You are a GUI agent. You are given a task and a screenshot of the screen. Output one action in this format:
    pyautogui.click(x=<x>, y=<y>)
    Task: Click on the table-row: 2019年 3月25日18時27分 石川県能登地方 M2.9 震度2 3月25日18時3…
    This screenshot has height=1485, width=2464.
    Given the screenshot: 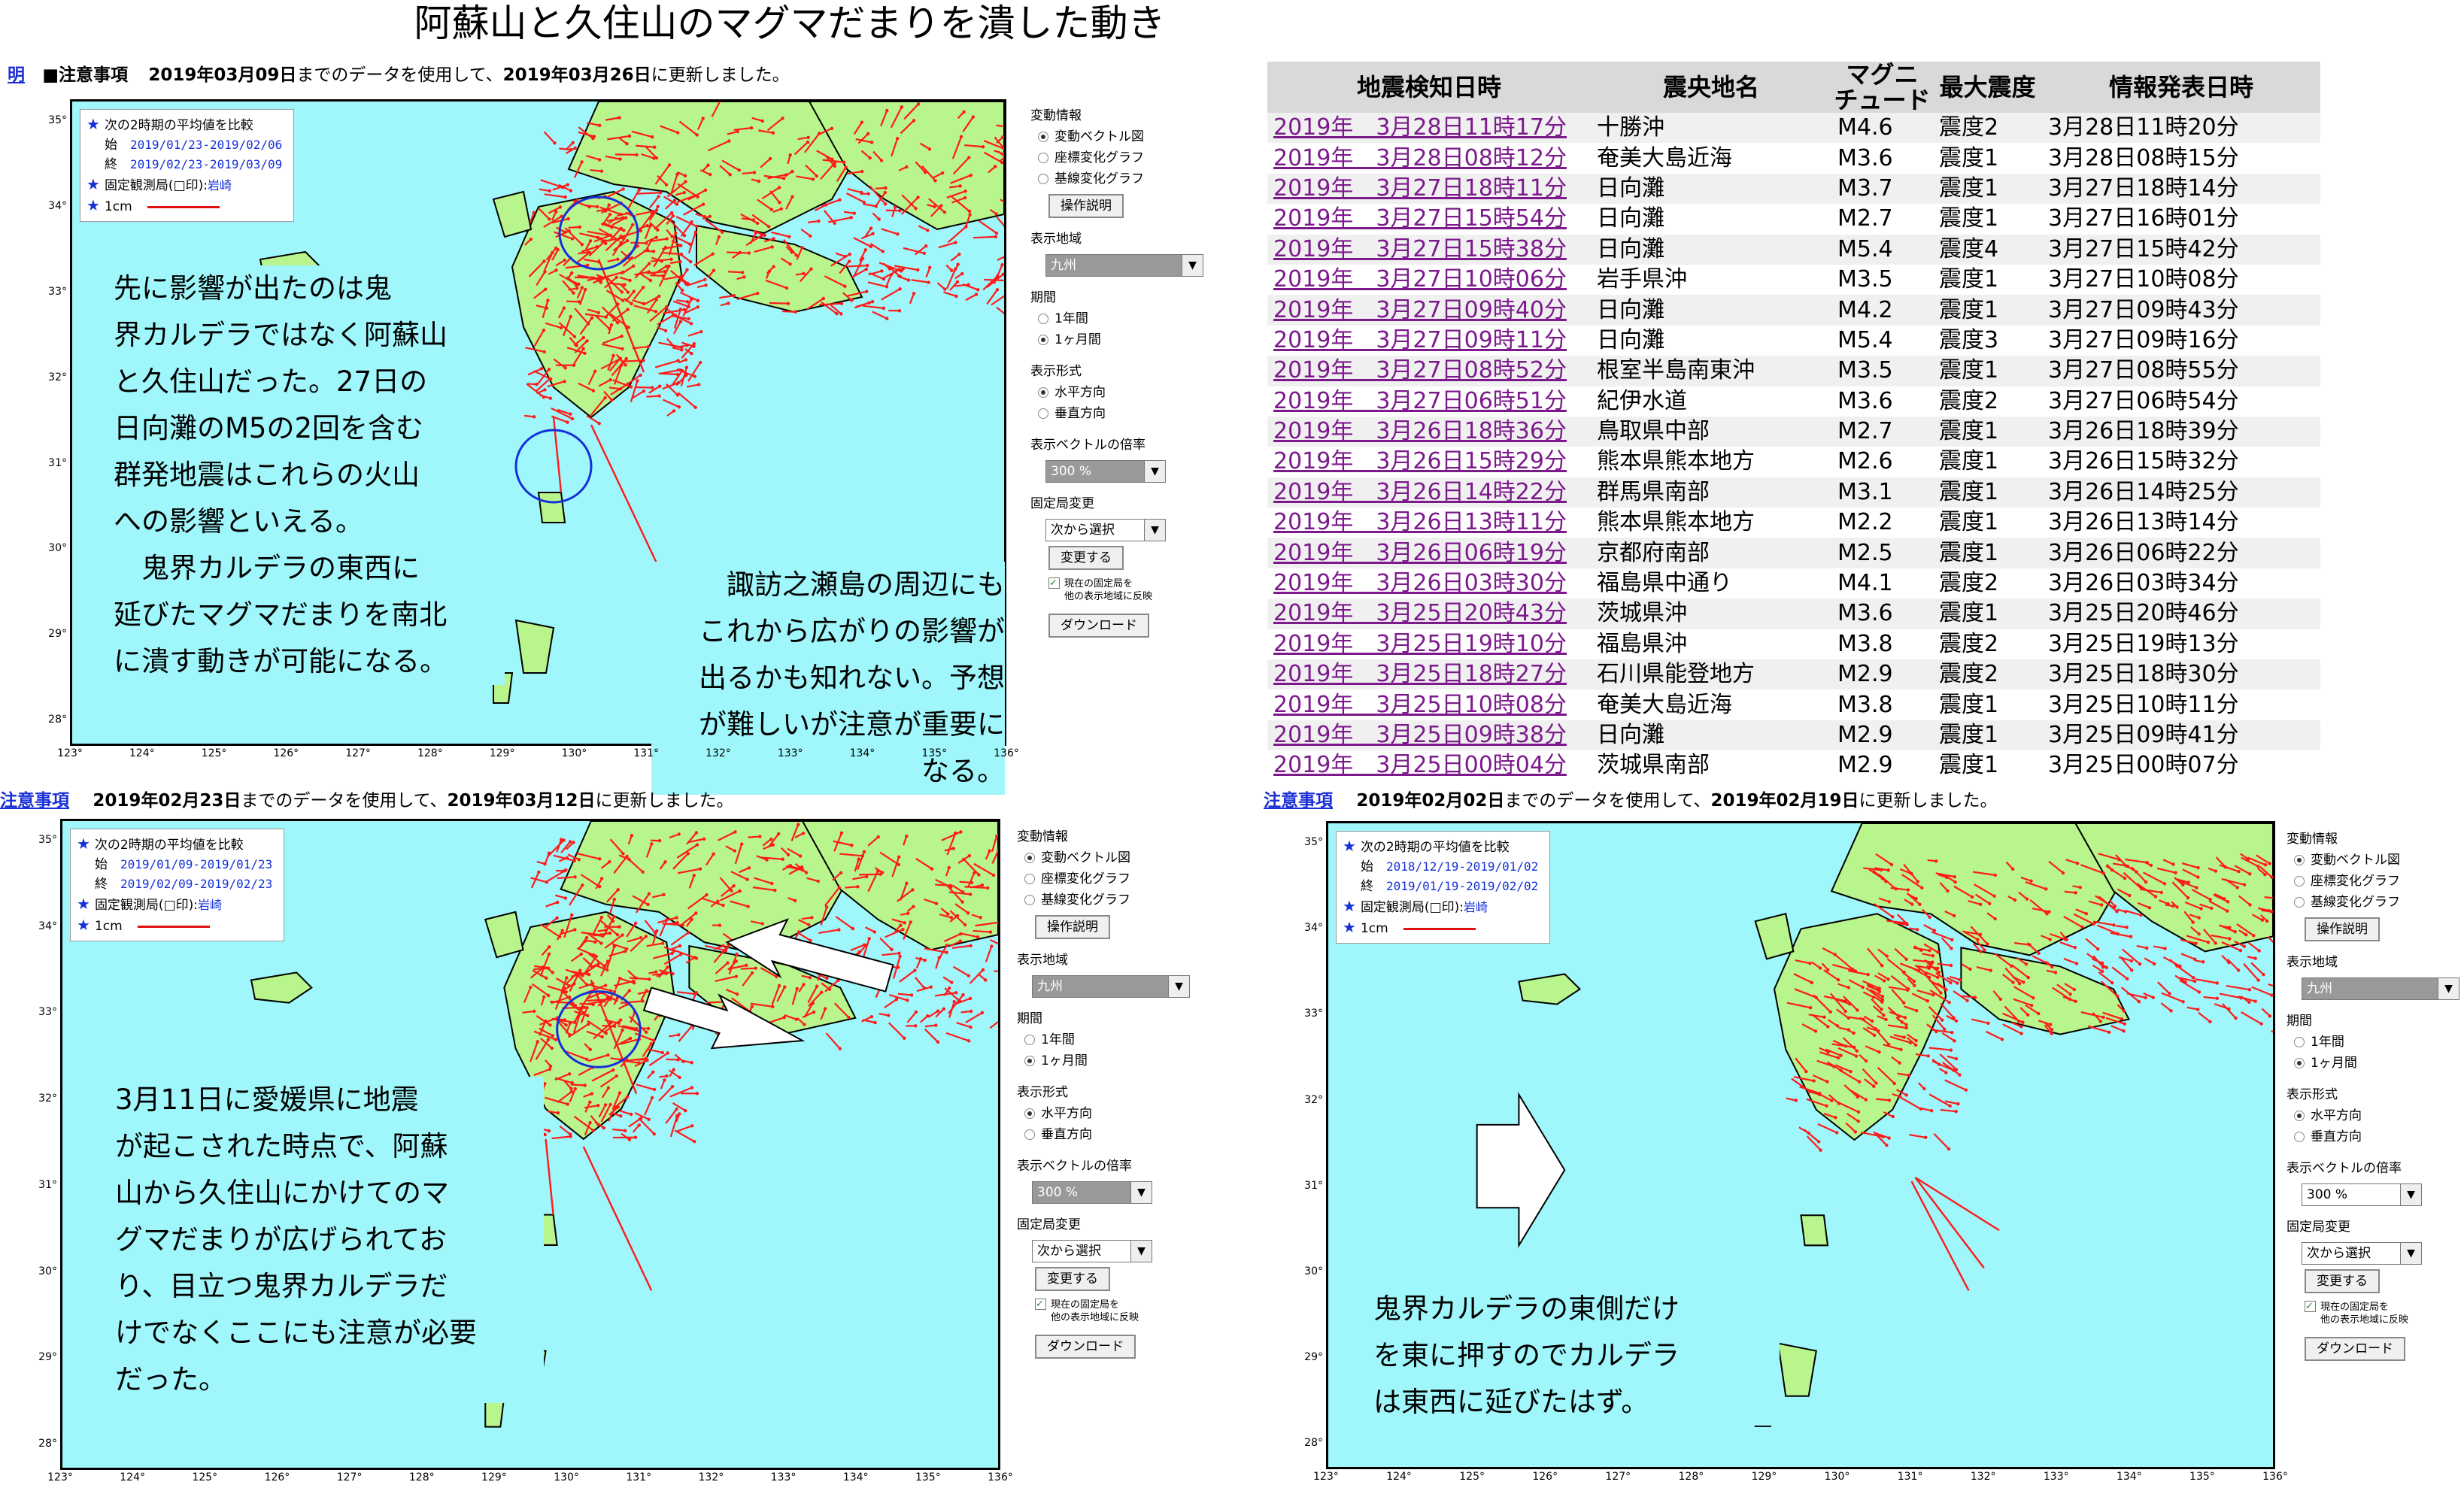 What is the action you would take?
    pyautogui.click(x=1794, y=674)
    